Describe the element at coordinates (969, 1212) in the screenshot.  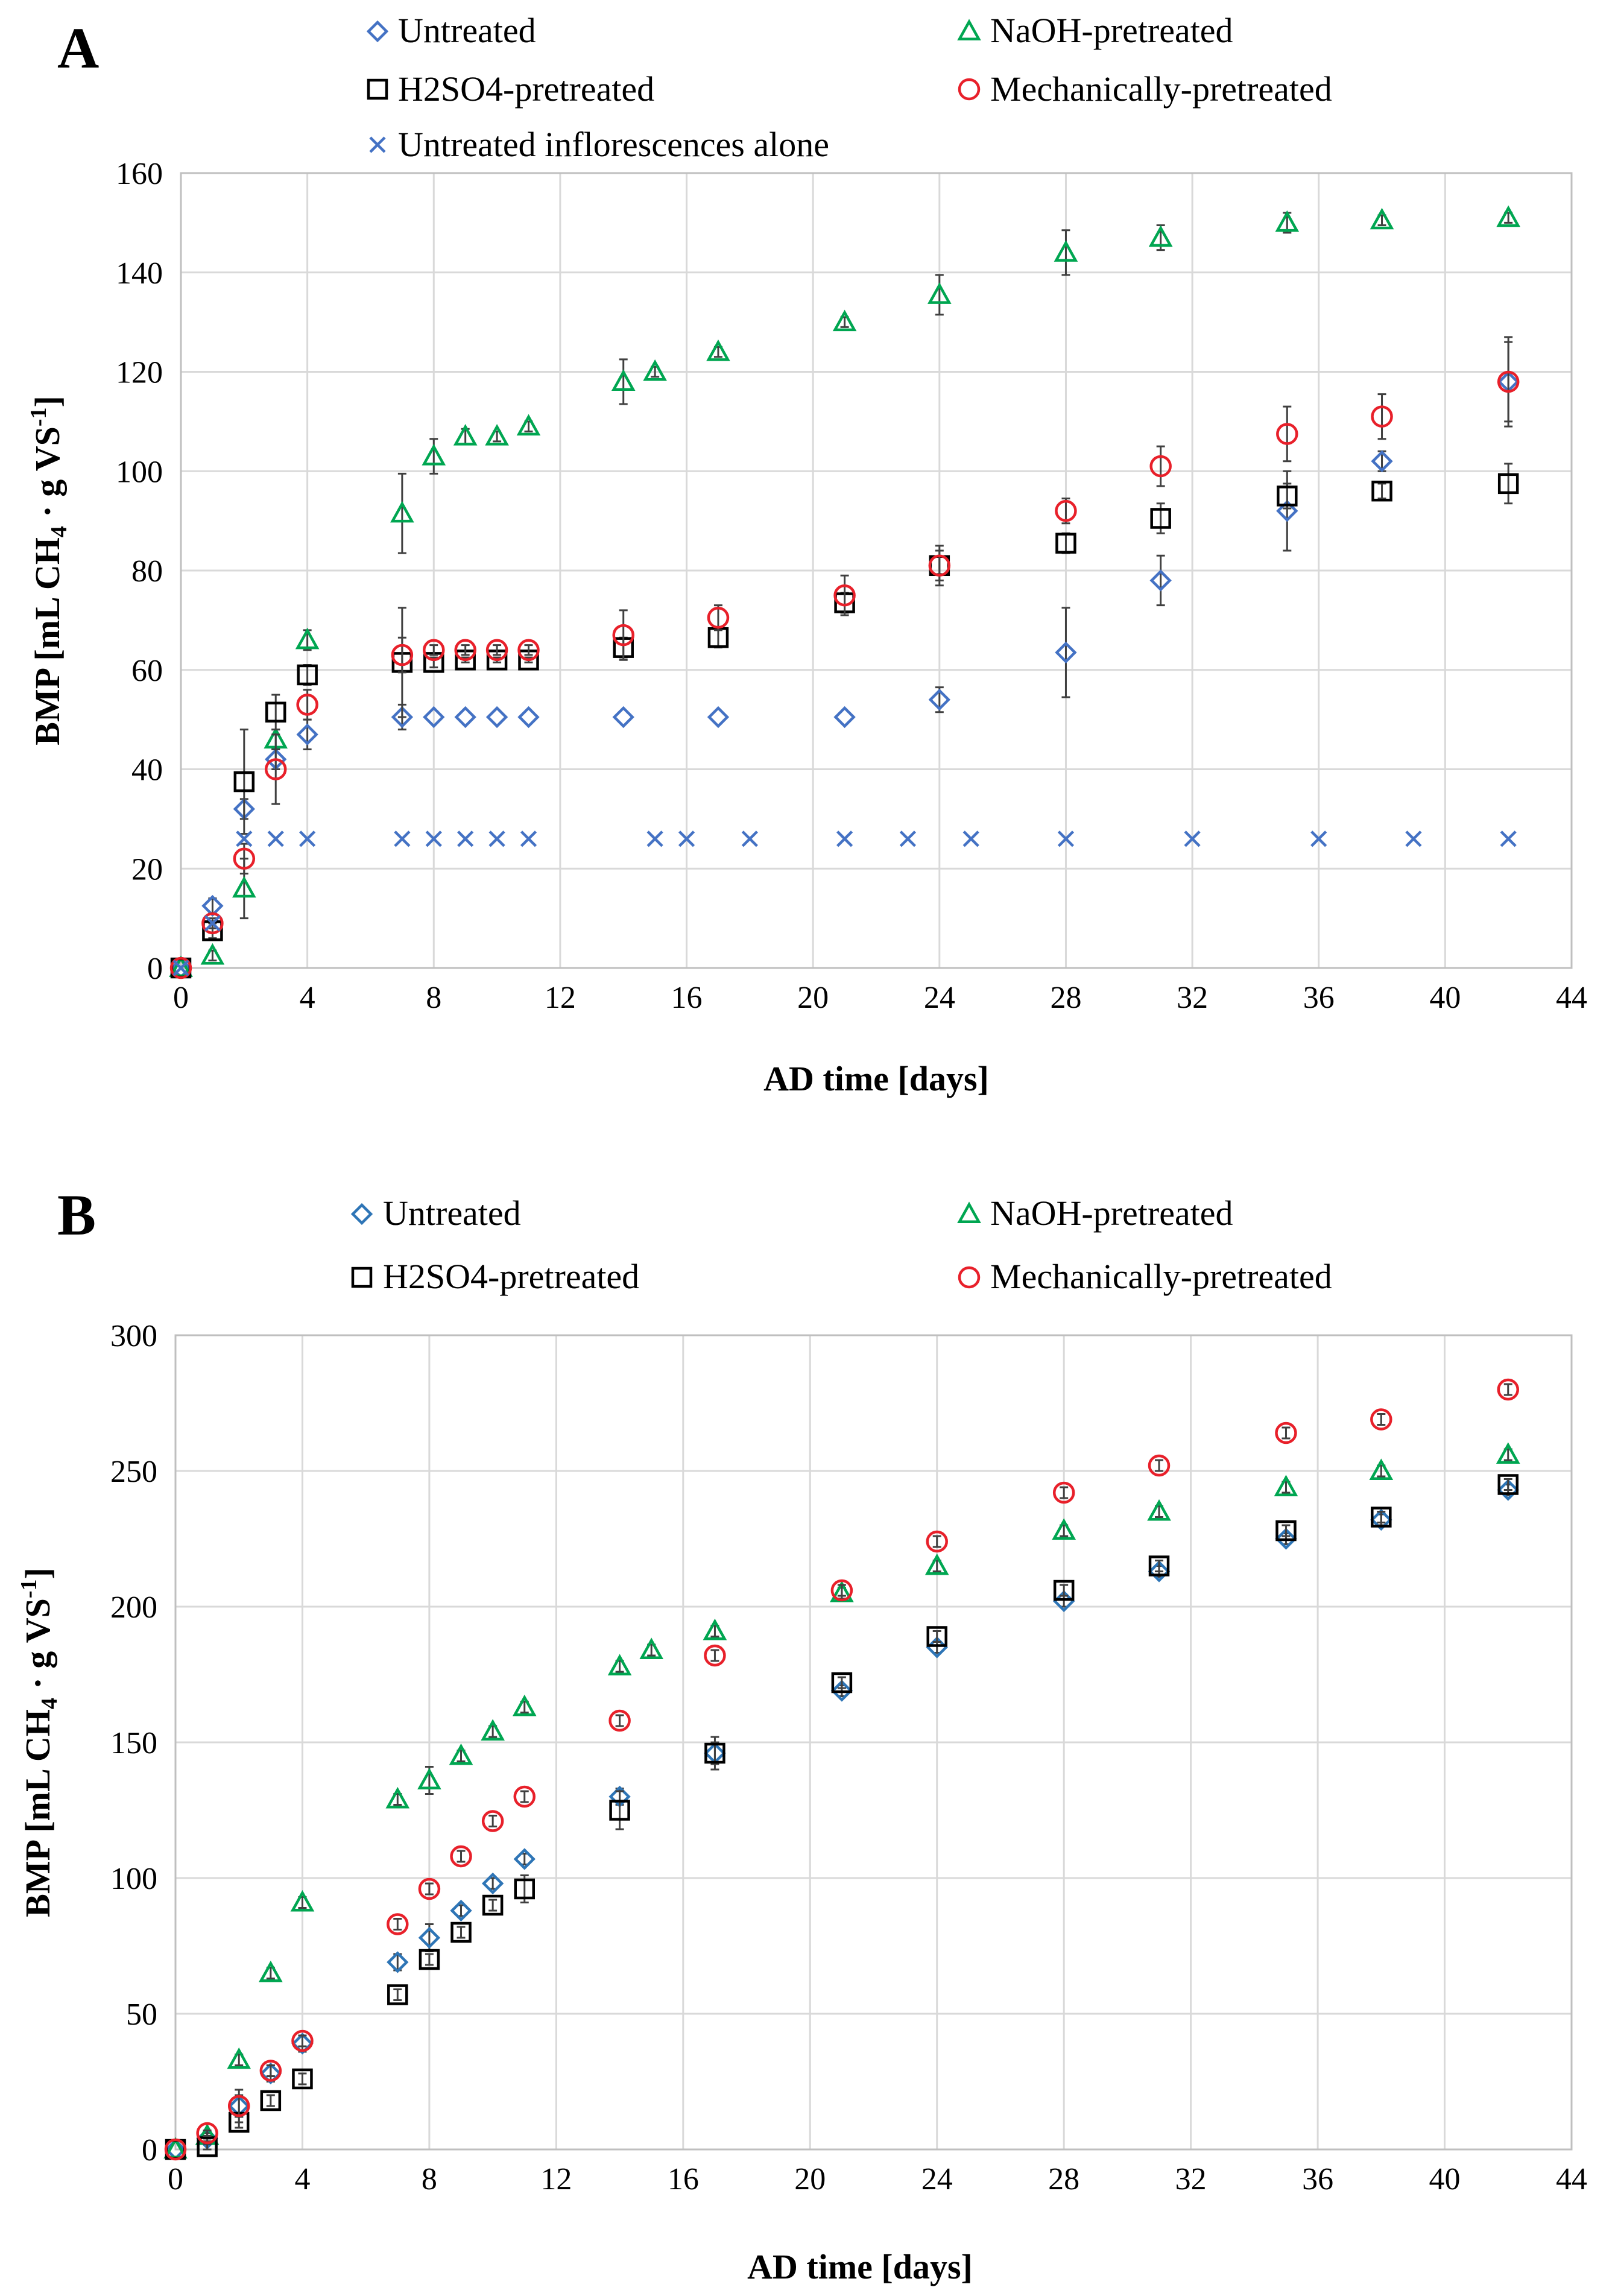
I see `legend-marker-naoh-b` at that location.